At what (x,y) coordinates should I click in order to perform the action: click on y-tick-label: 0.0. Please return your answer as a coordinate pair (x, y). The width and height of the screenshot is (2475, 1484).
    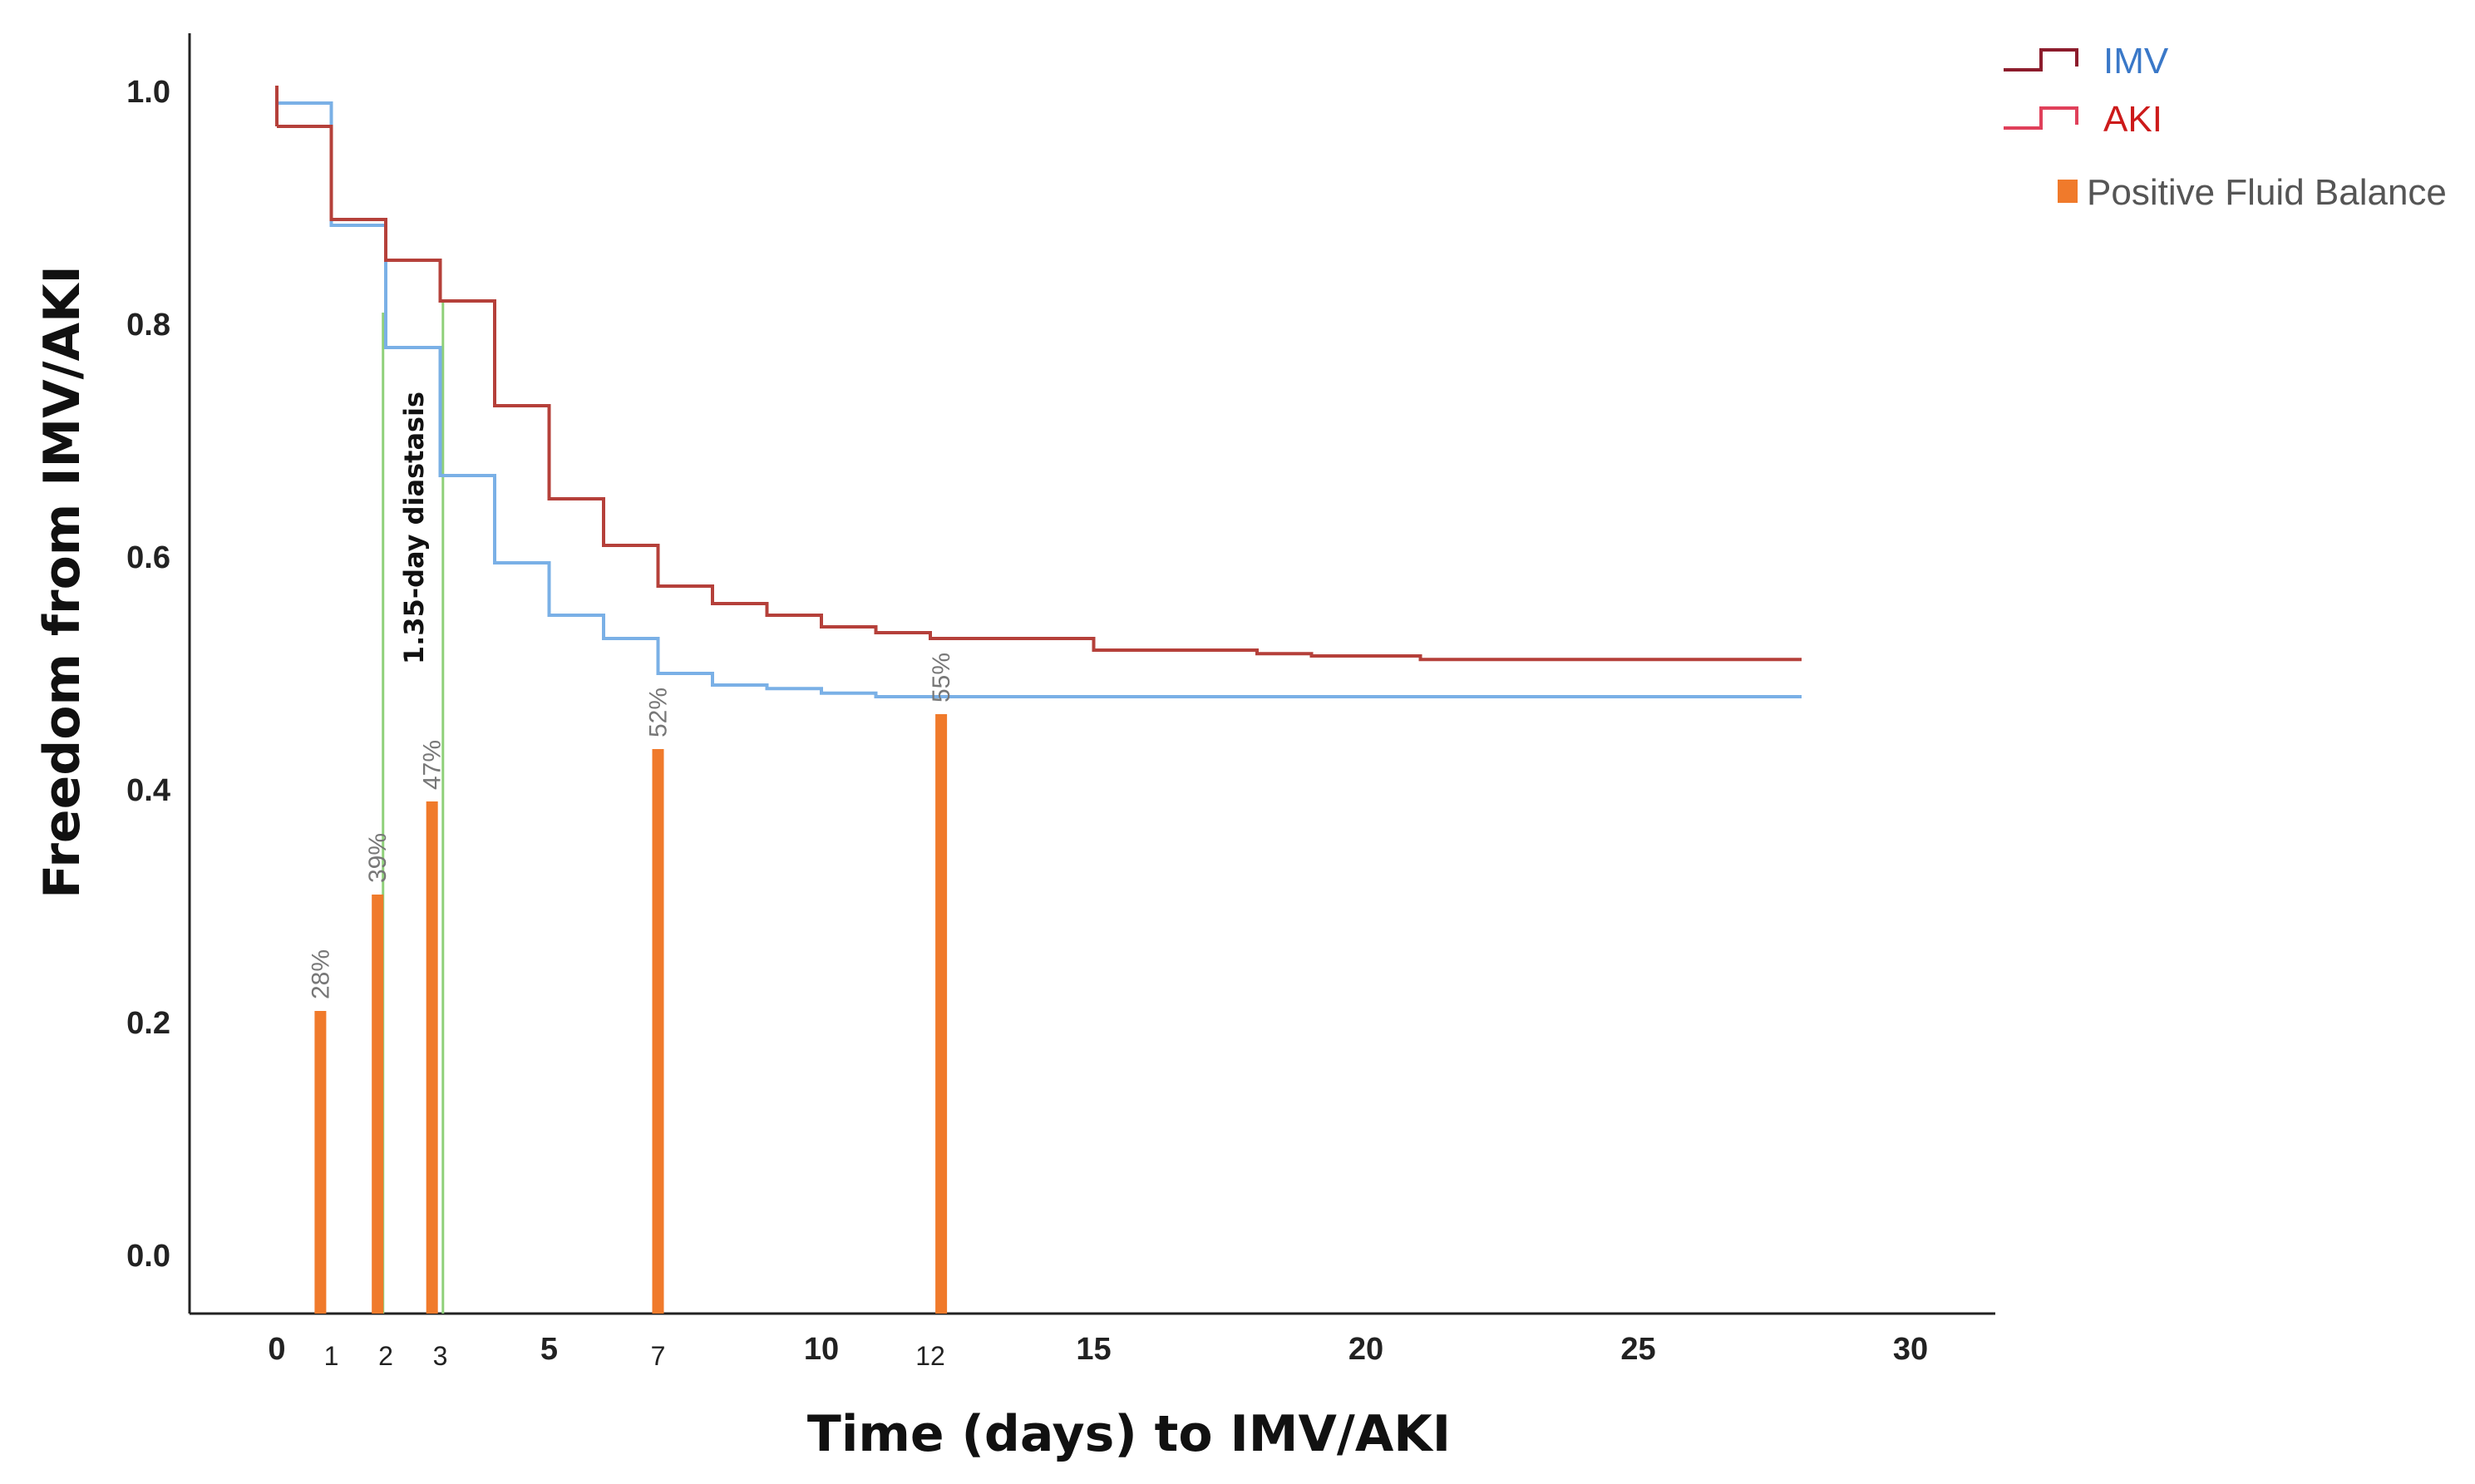
    Looking at the image, I should click on (148, 1256).